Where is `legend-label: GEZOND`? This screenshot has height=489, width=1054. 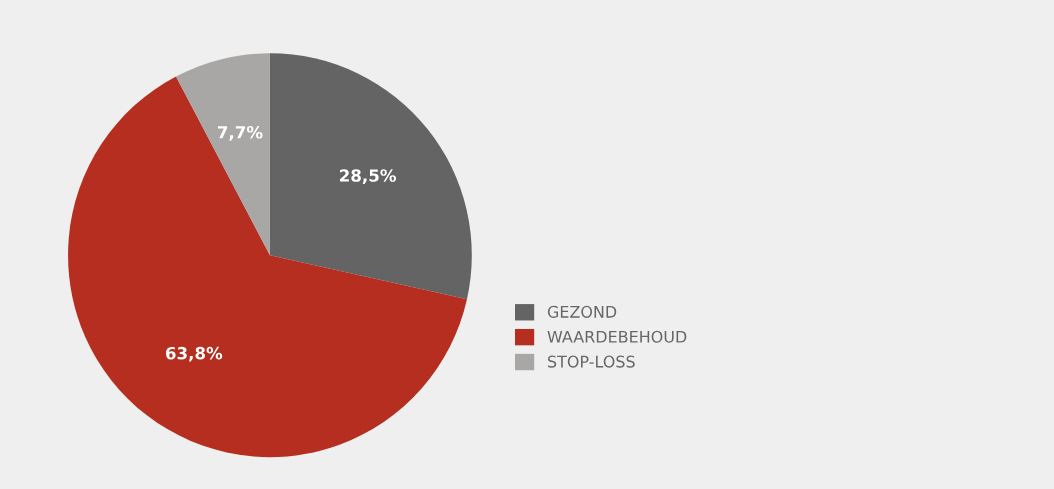
legend-label: GEZOND is located at coordinates (582, 311).